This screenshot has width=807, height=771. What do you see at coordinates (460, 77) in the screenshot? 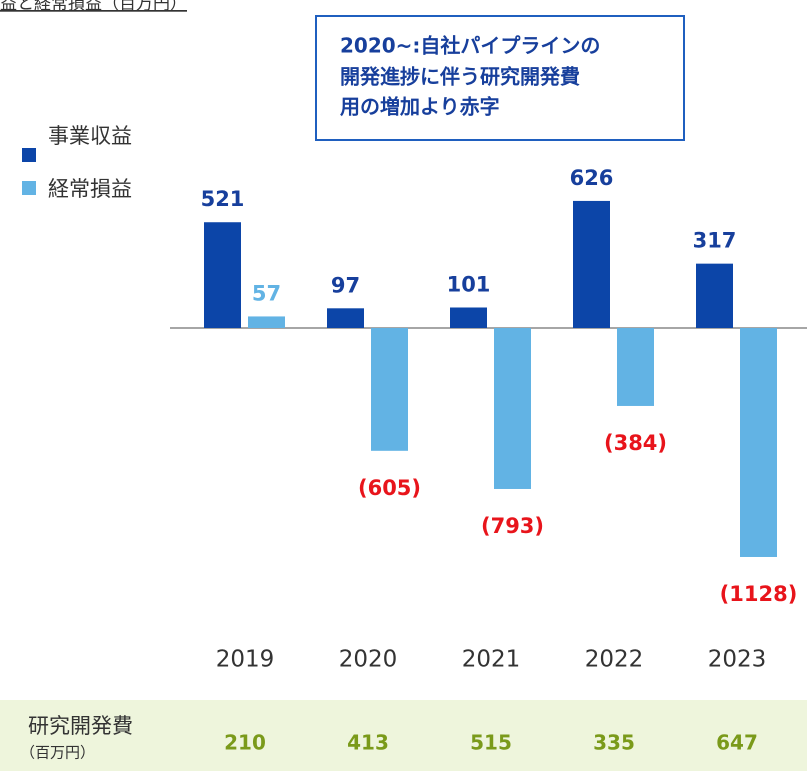
I see `annotation: 開発進捗に伴う研究開発費` at bounding box center [460, 77].